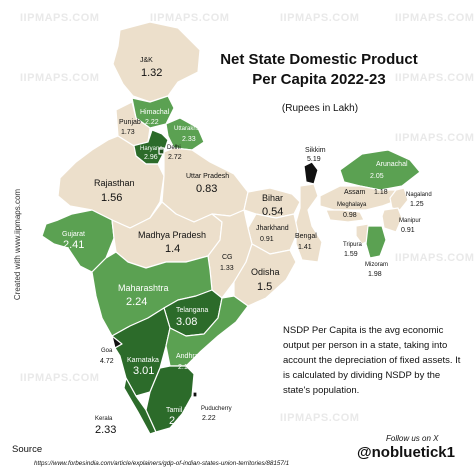  What do you see at coordinates (375, 274) in the screenshot?
I see `label-value: 1.98` at bounding box center [375, 274].